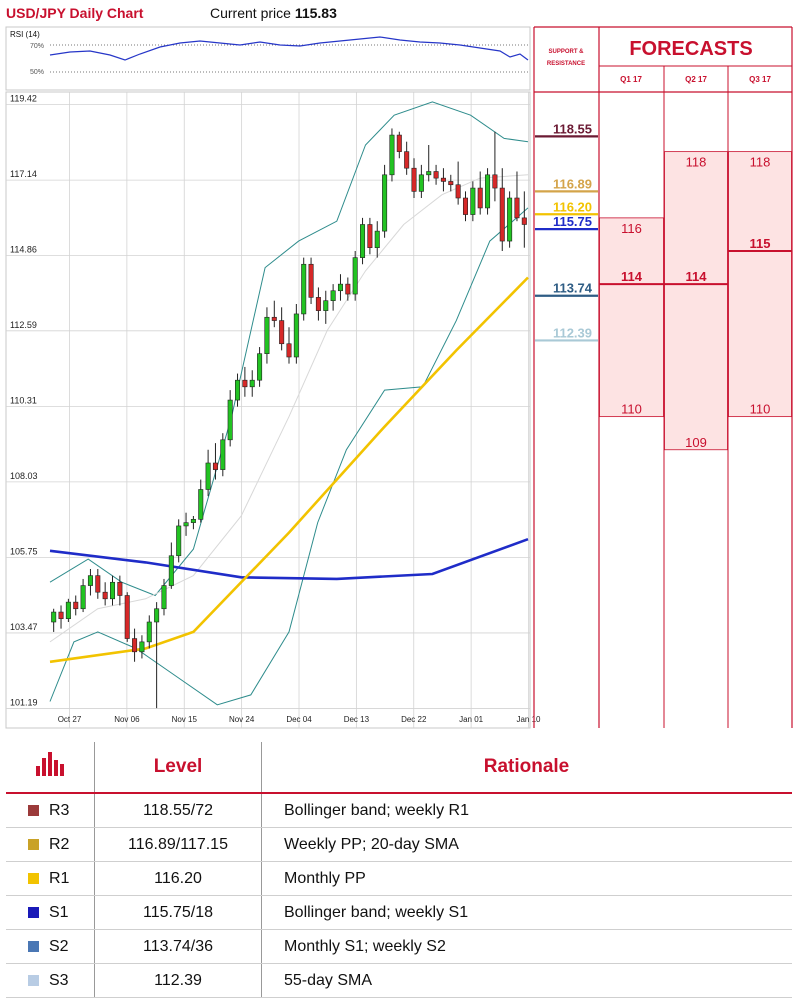  Describe the element at coordinates (696, 79) in the screenshot. I see `forecast-col-q2: Q2 17` at that location.